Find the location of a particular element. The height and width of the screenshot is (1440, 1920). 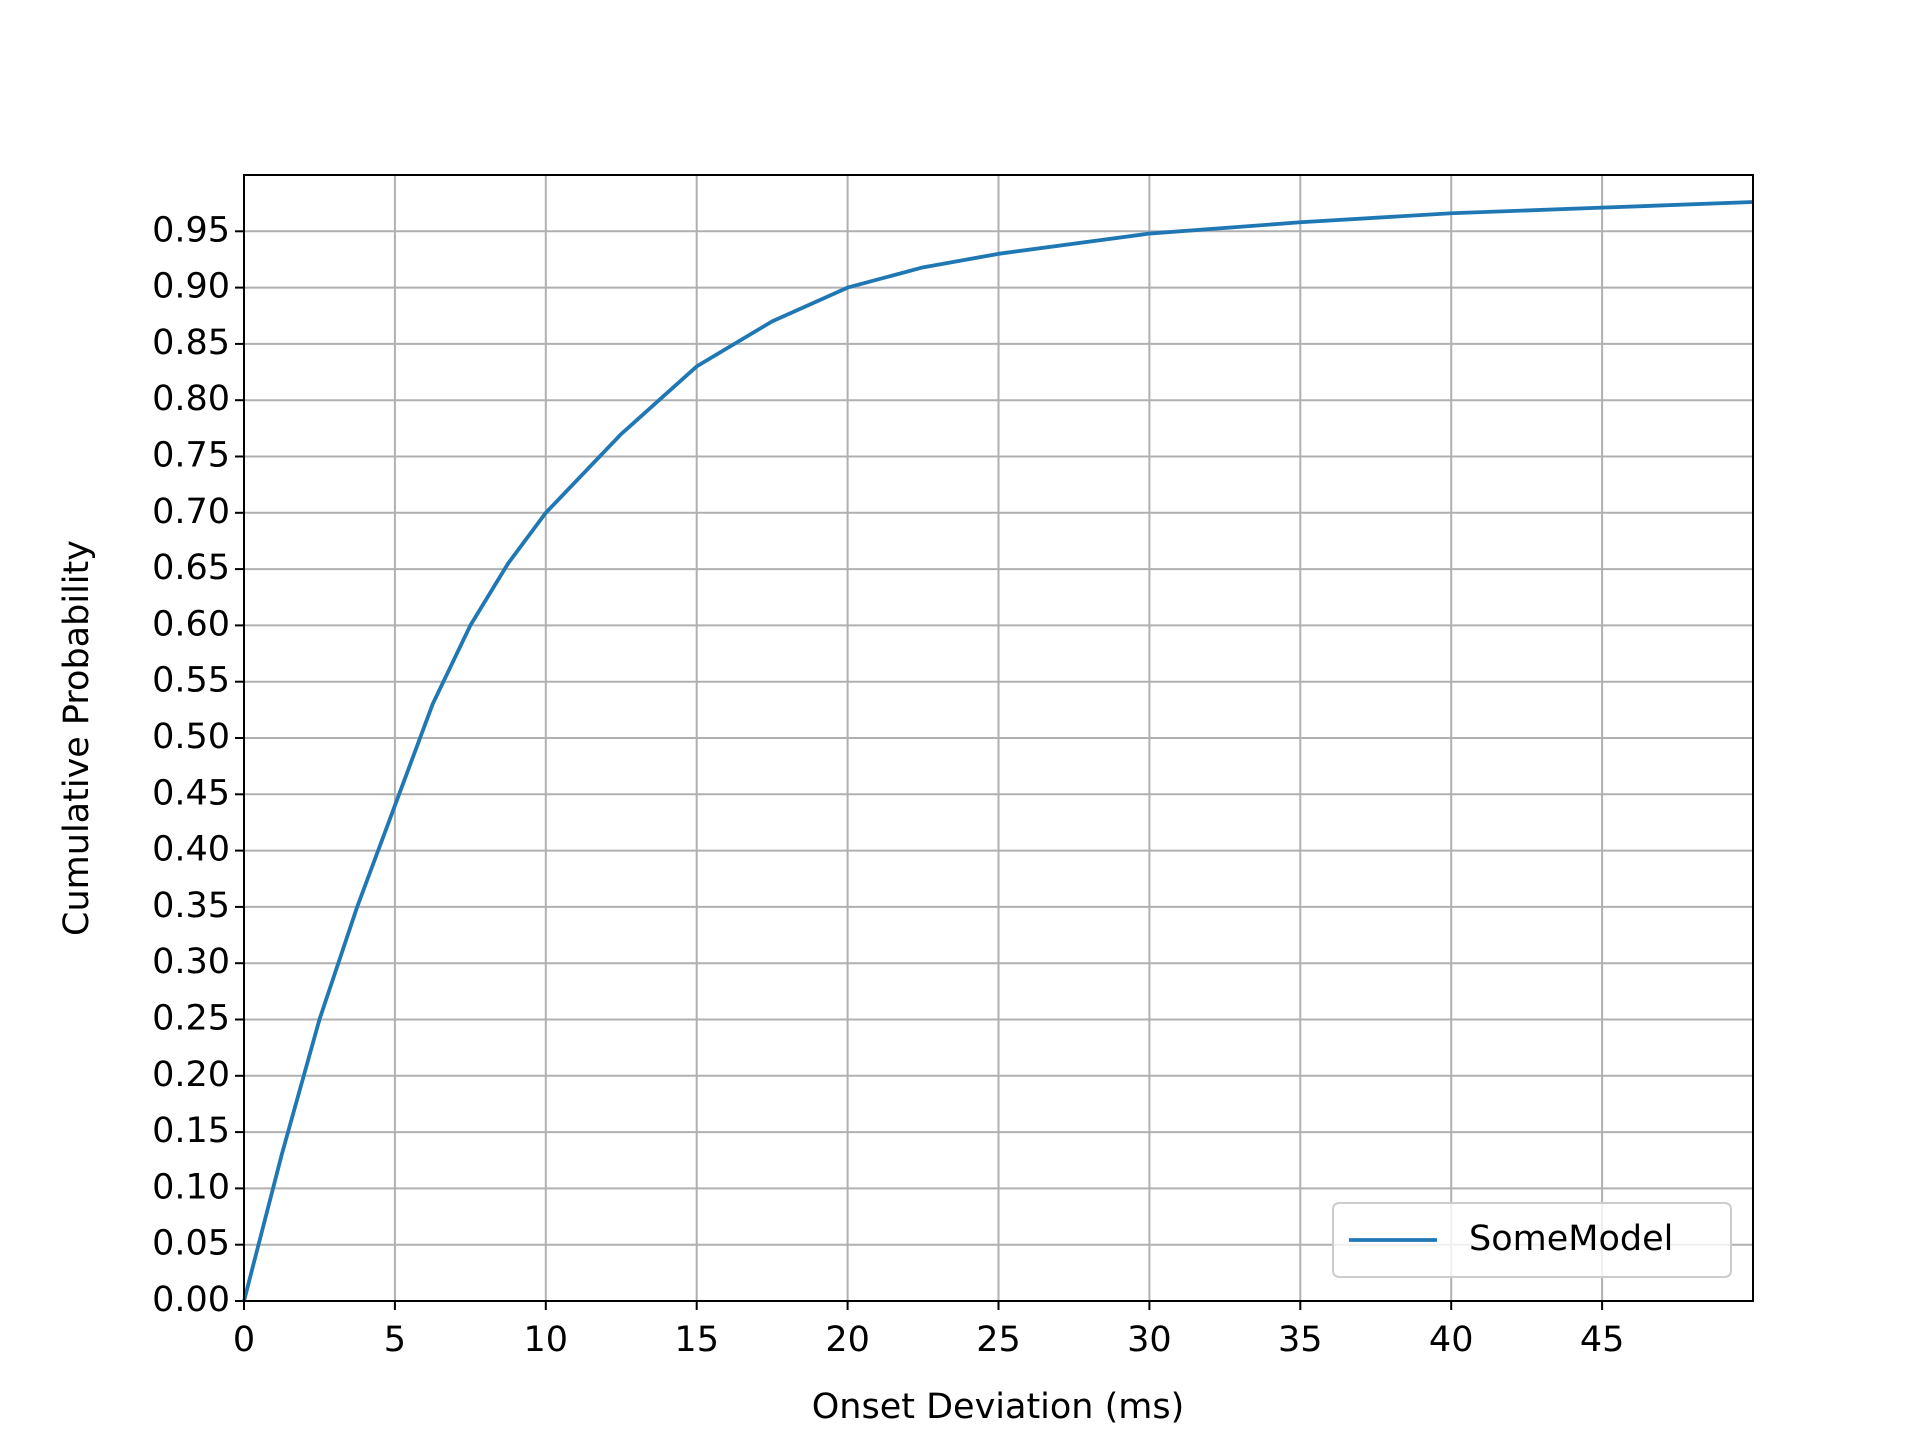

x-tick-label: 25 is located at coordinates (998, 1340).